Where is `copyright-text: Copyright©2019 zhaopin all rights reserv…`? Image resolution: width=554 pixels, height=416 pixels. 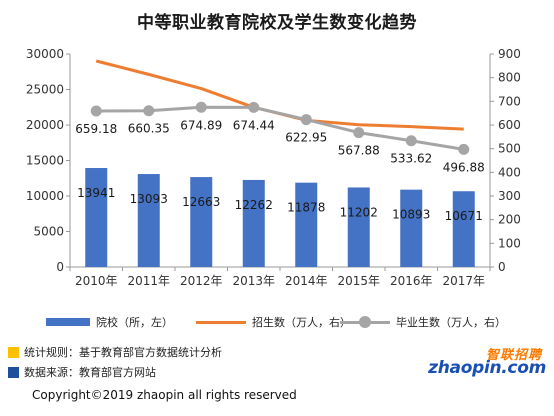 copyright-text: Copyright©2019 zhaopin all rights reserv… is located at coordinates (164, 395).